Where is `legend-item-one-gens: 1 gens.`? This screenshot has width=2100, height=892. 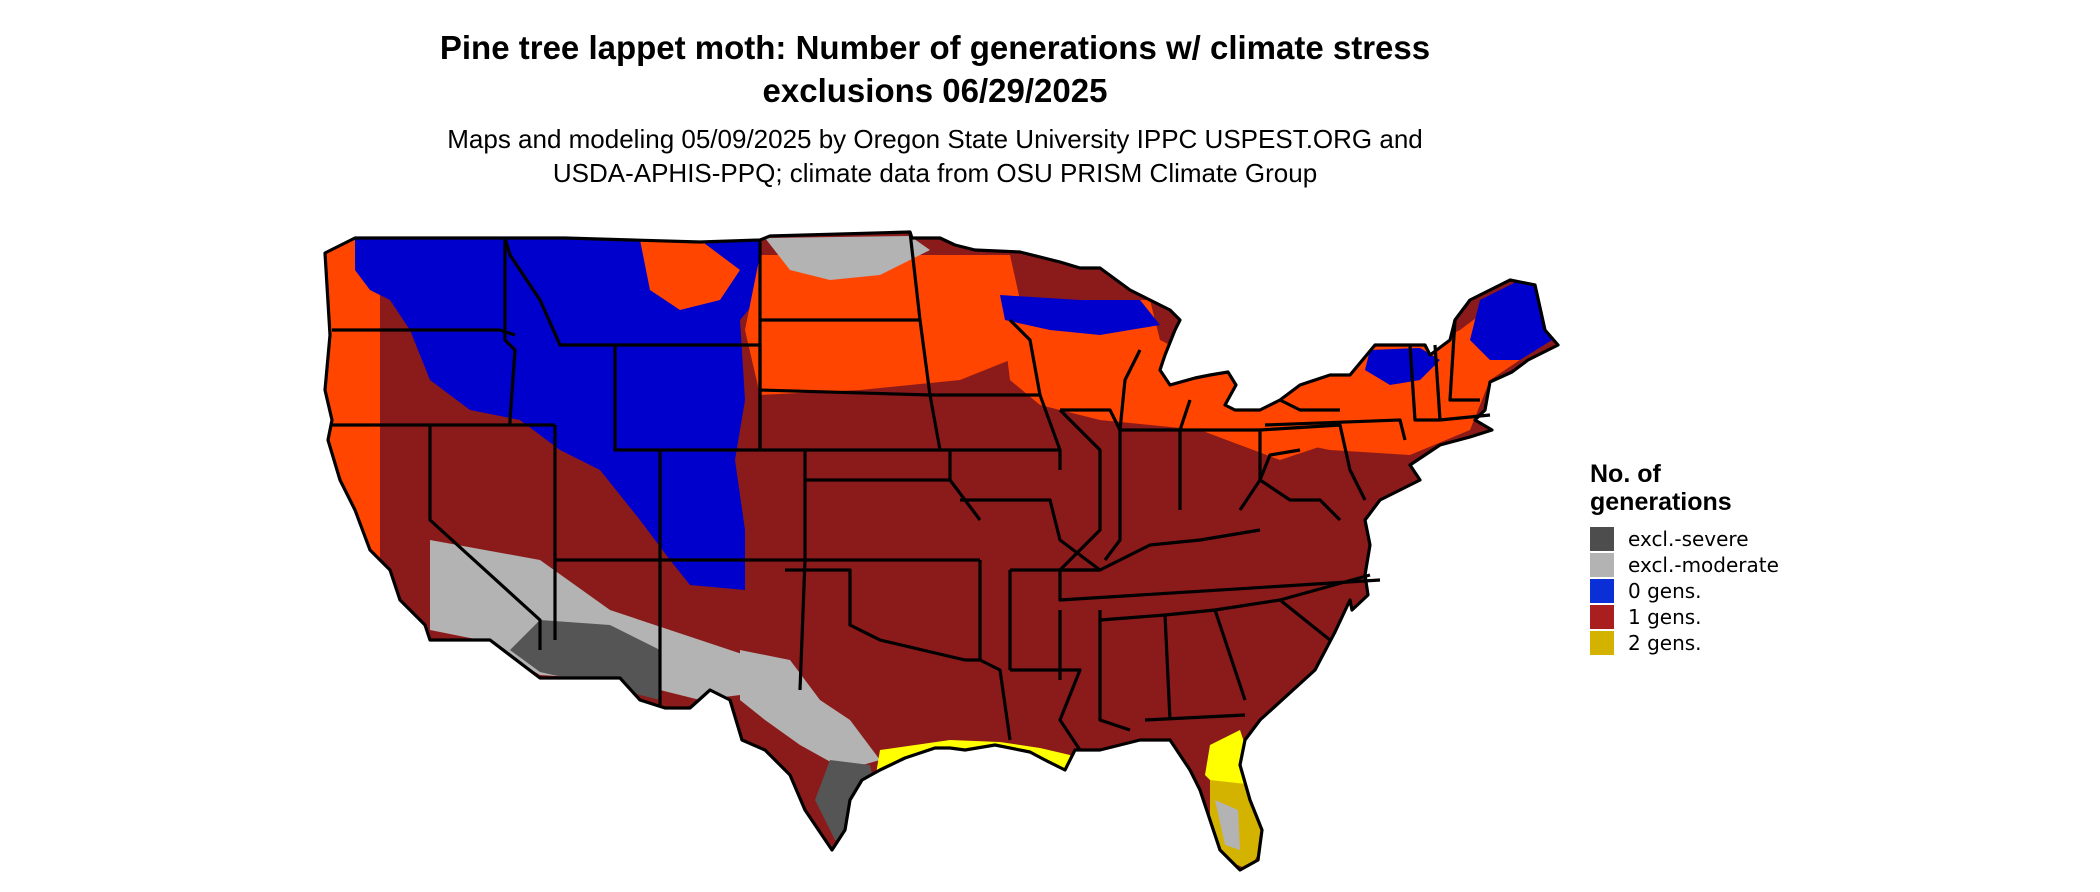
legend-item-one-gens: 1 gens. is located at coordinates (1690, 617).